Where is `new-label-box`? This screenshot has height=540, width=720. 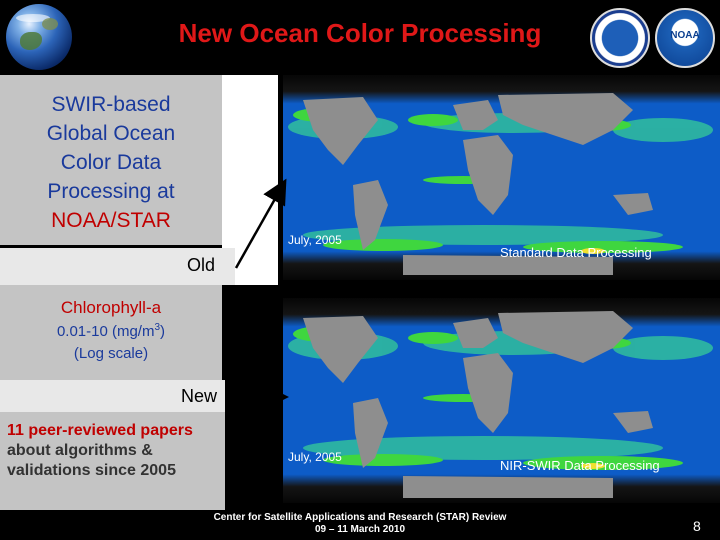
new-label-box is located at coordinates (112, 396).